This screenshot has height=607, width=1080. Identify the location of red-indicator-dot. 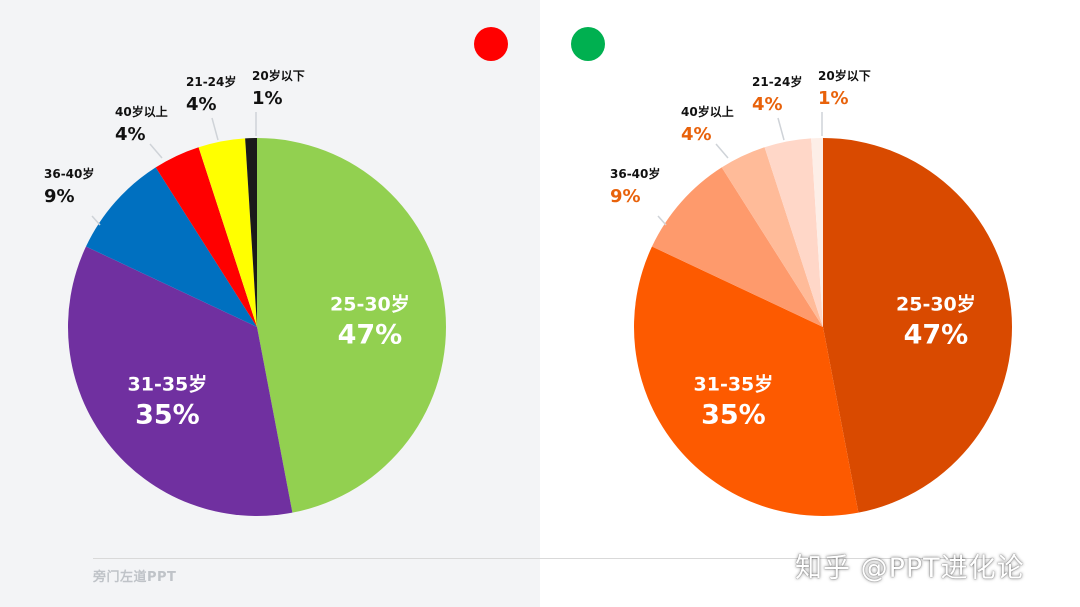
(491, 44).